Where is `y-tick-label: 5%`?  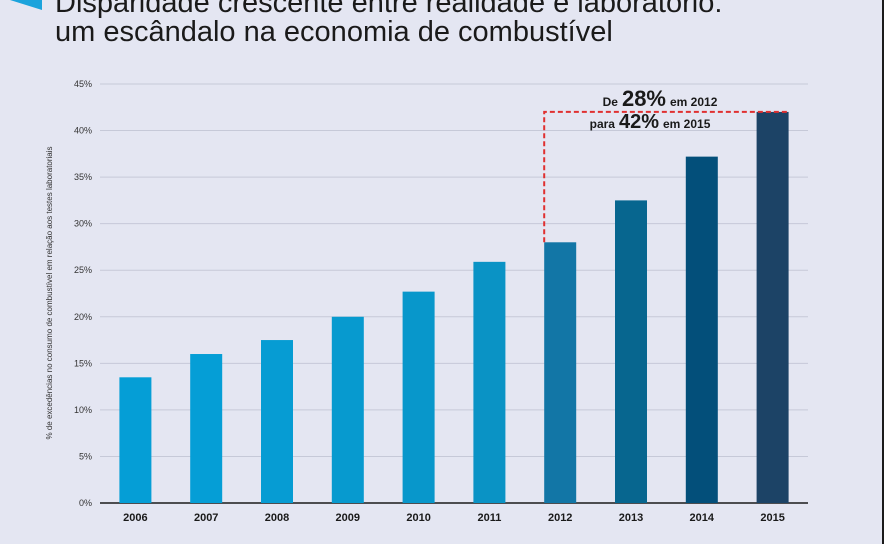
y-tick-label: 5% is located at coordinates (85, 456).